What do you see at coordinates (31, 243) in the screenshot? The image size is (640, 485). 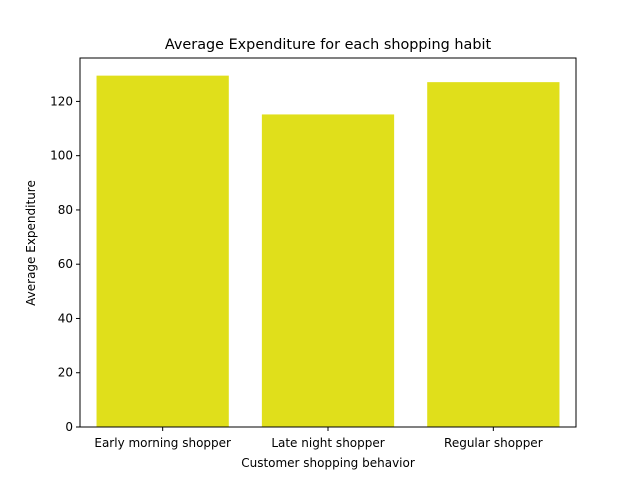 I see `y-axis-label: Average Expenditure` at bounding box center [31, 243].